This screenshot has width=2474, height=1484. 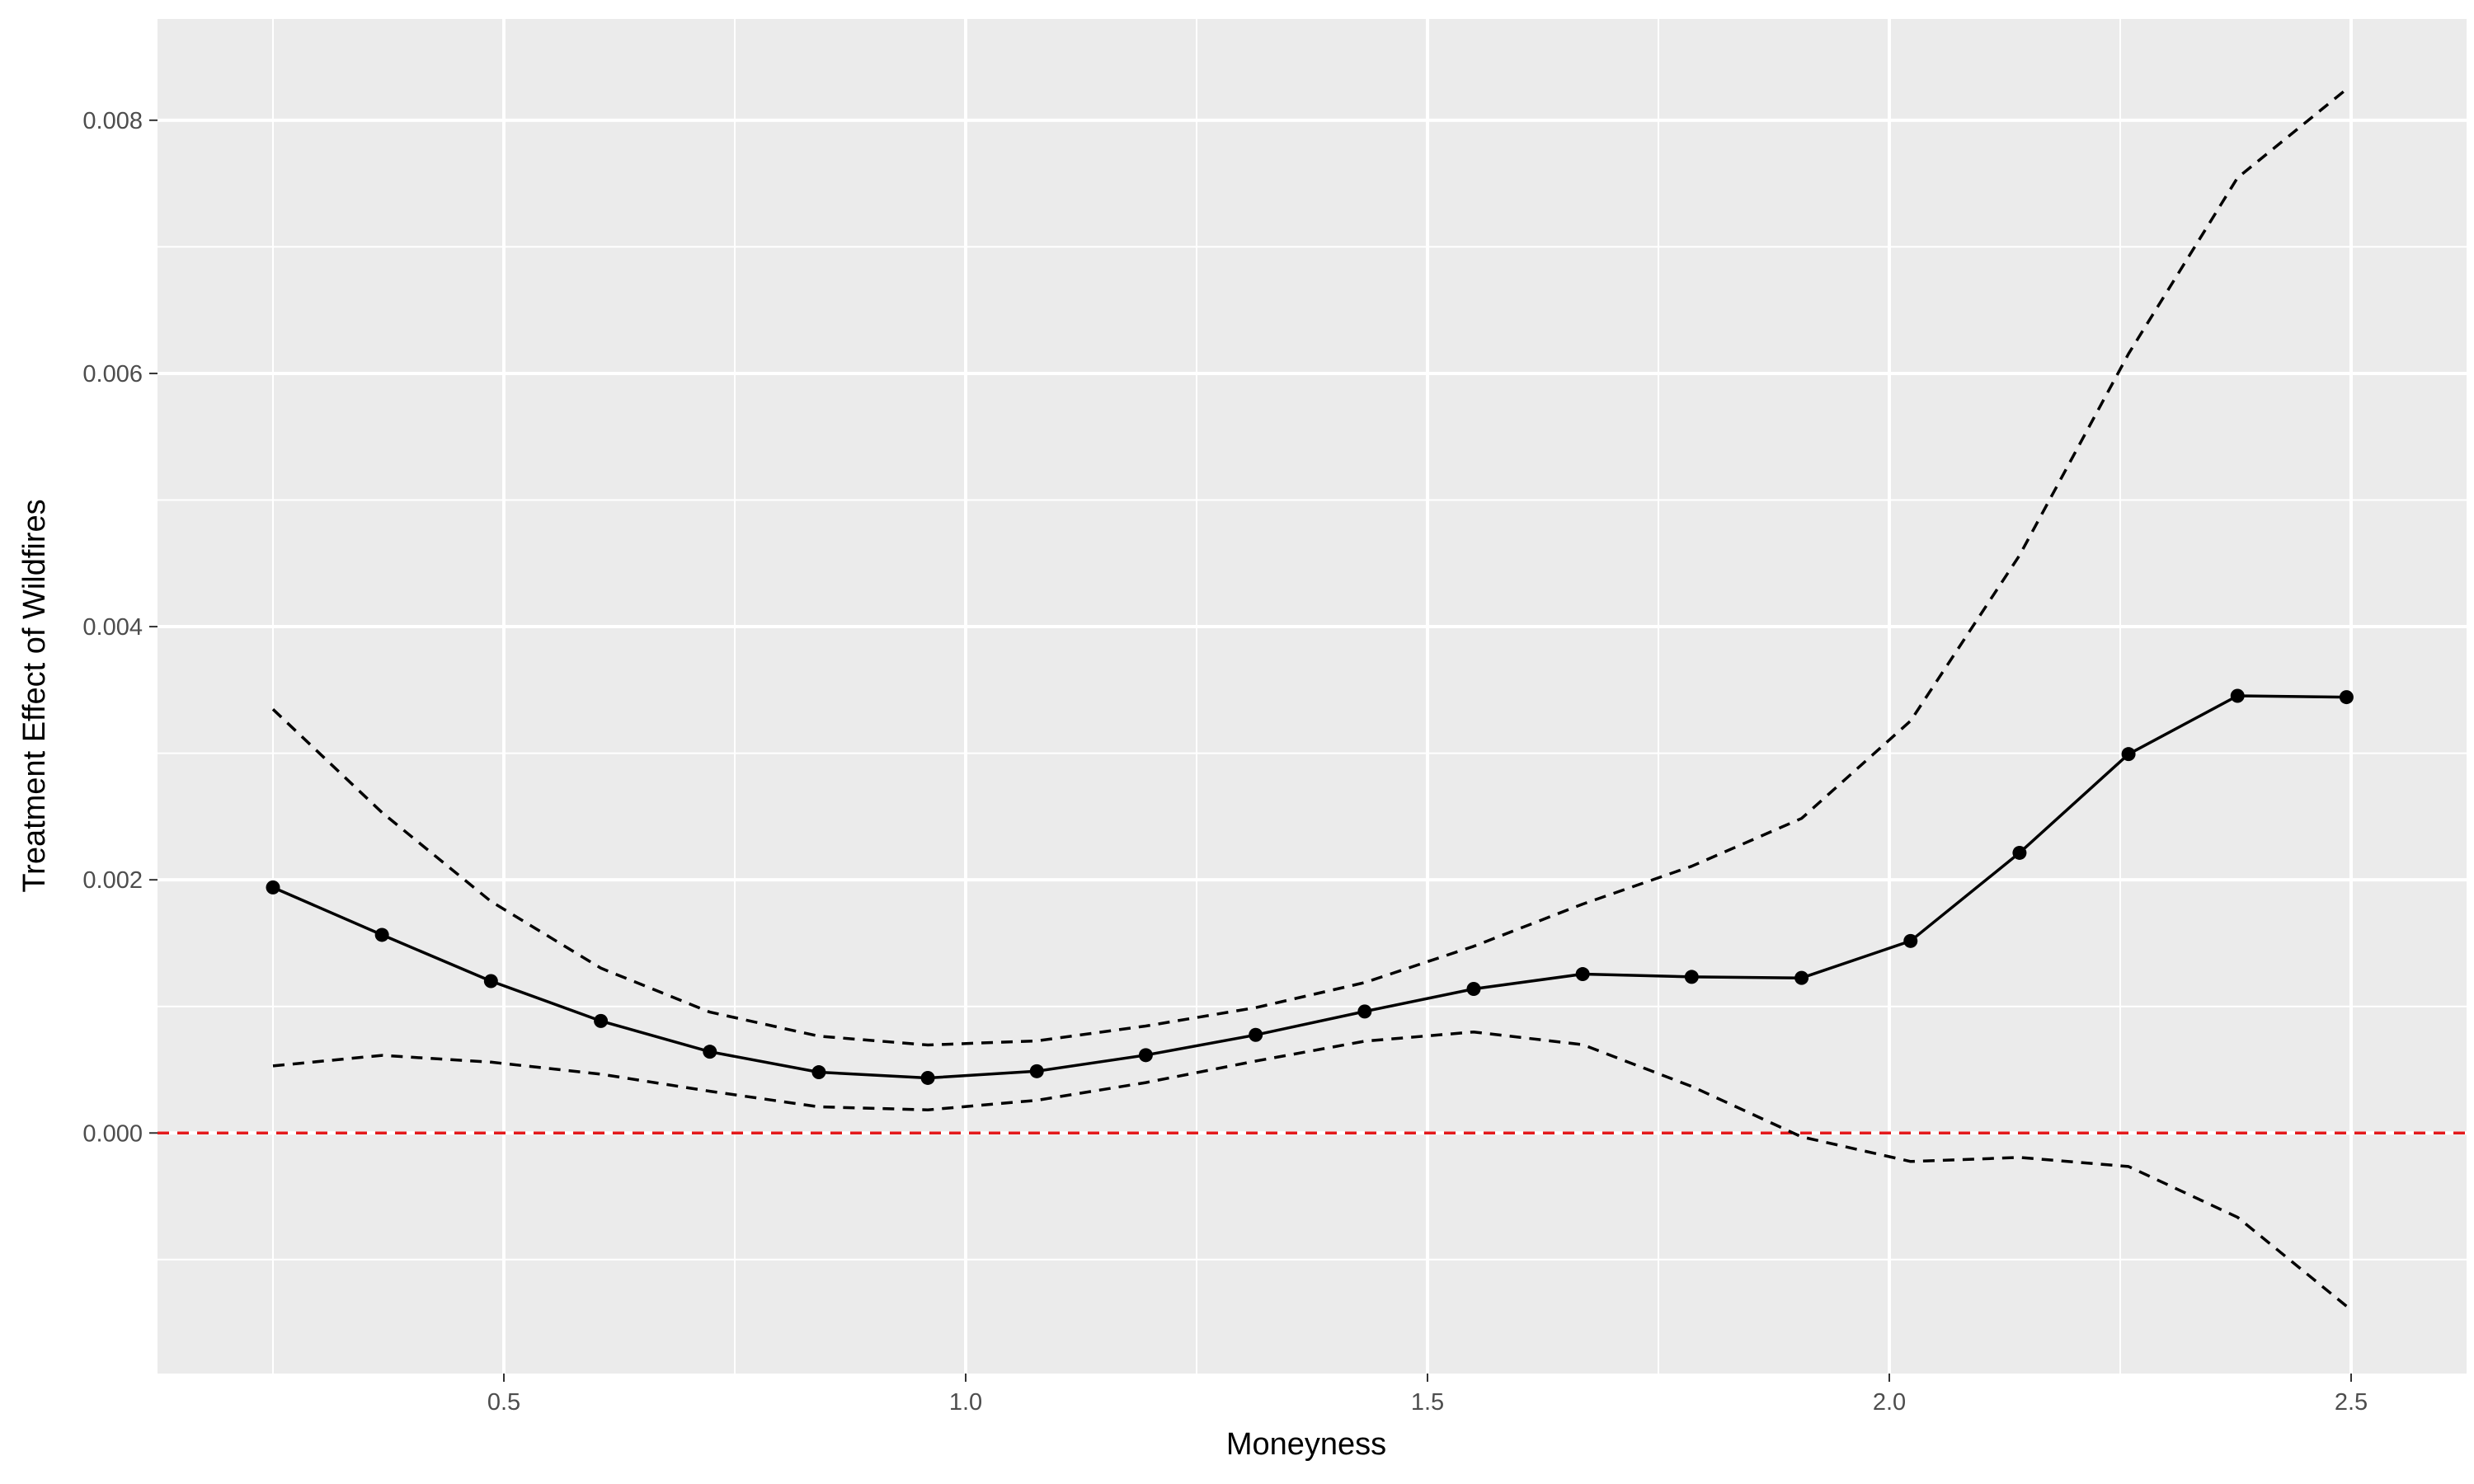 I want to click on x-tick-label: 0.5, so click(x=503, y=1402).